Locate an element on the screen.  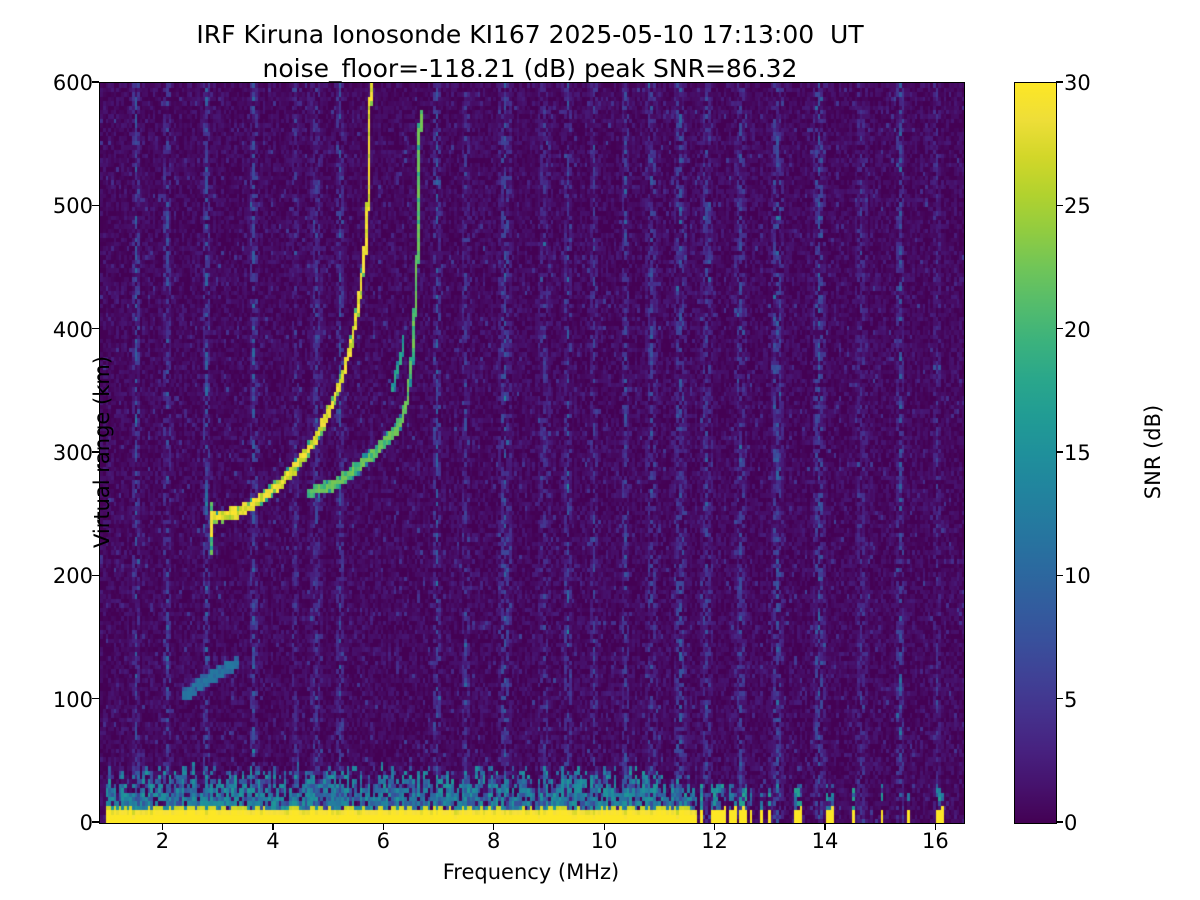
y-axis-label-container: Virtual range (km) is located at coordinates (62, 452).